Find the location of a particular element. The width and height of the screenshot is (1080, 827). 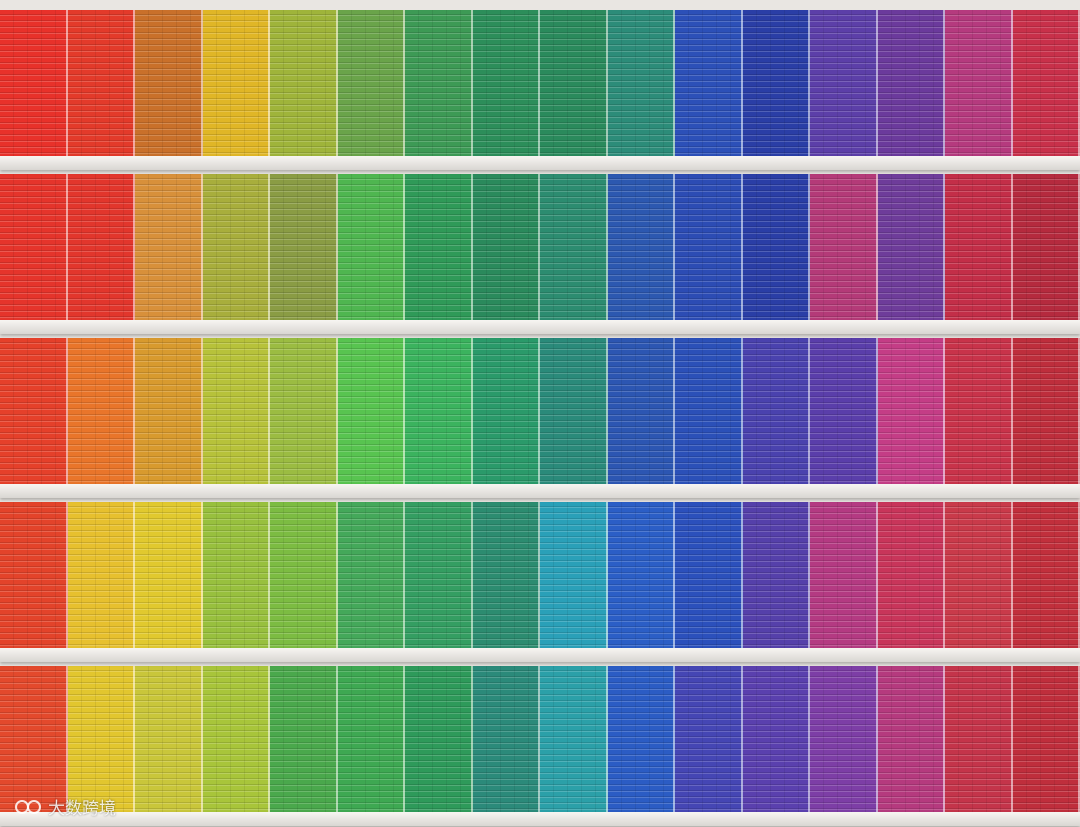

watermark: 大数跨境 is located at coordinates (64, 806).